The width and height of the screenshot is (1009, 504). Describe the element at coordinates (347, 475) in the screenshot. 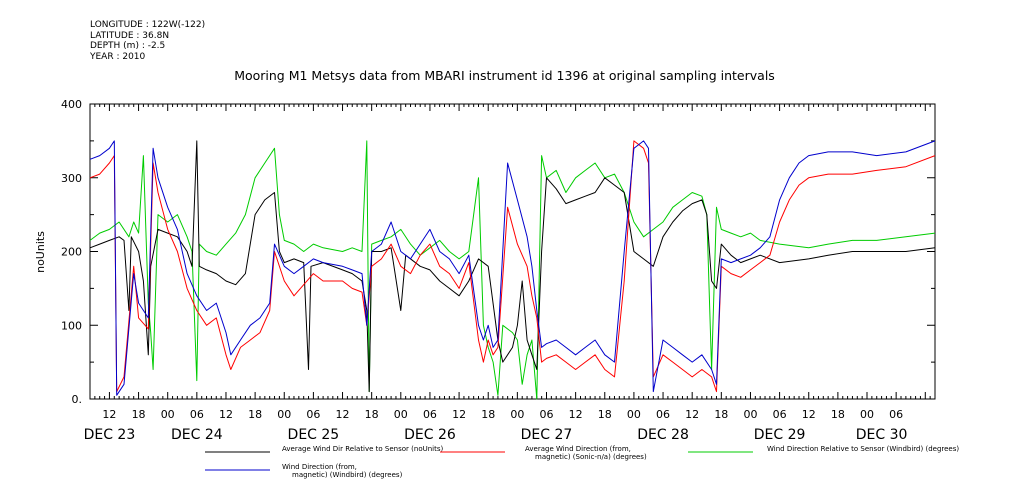

I see `legend-label-line: magnetic) (Windbird) (degrees)` at that location.